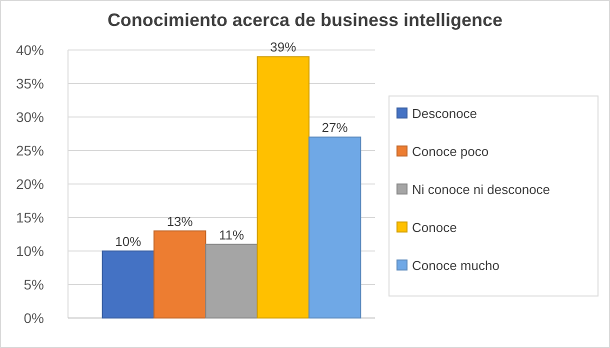 The image size is (610, 348). What do you see at coordinates (30, 251) in the screenshot?
I see `y-tick-label: 10%` at bounding box center [30, 251].